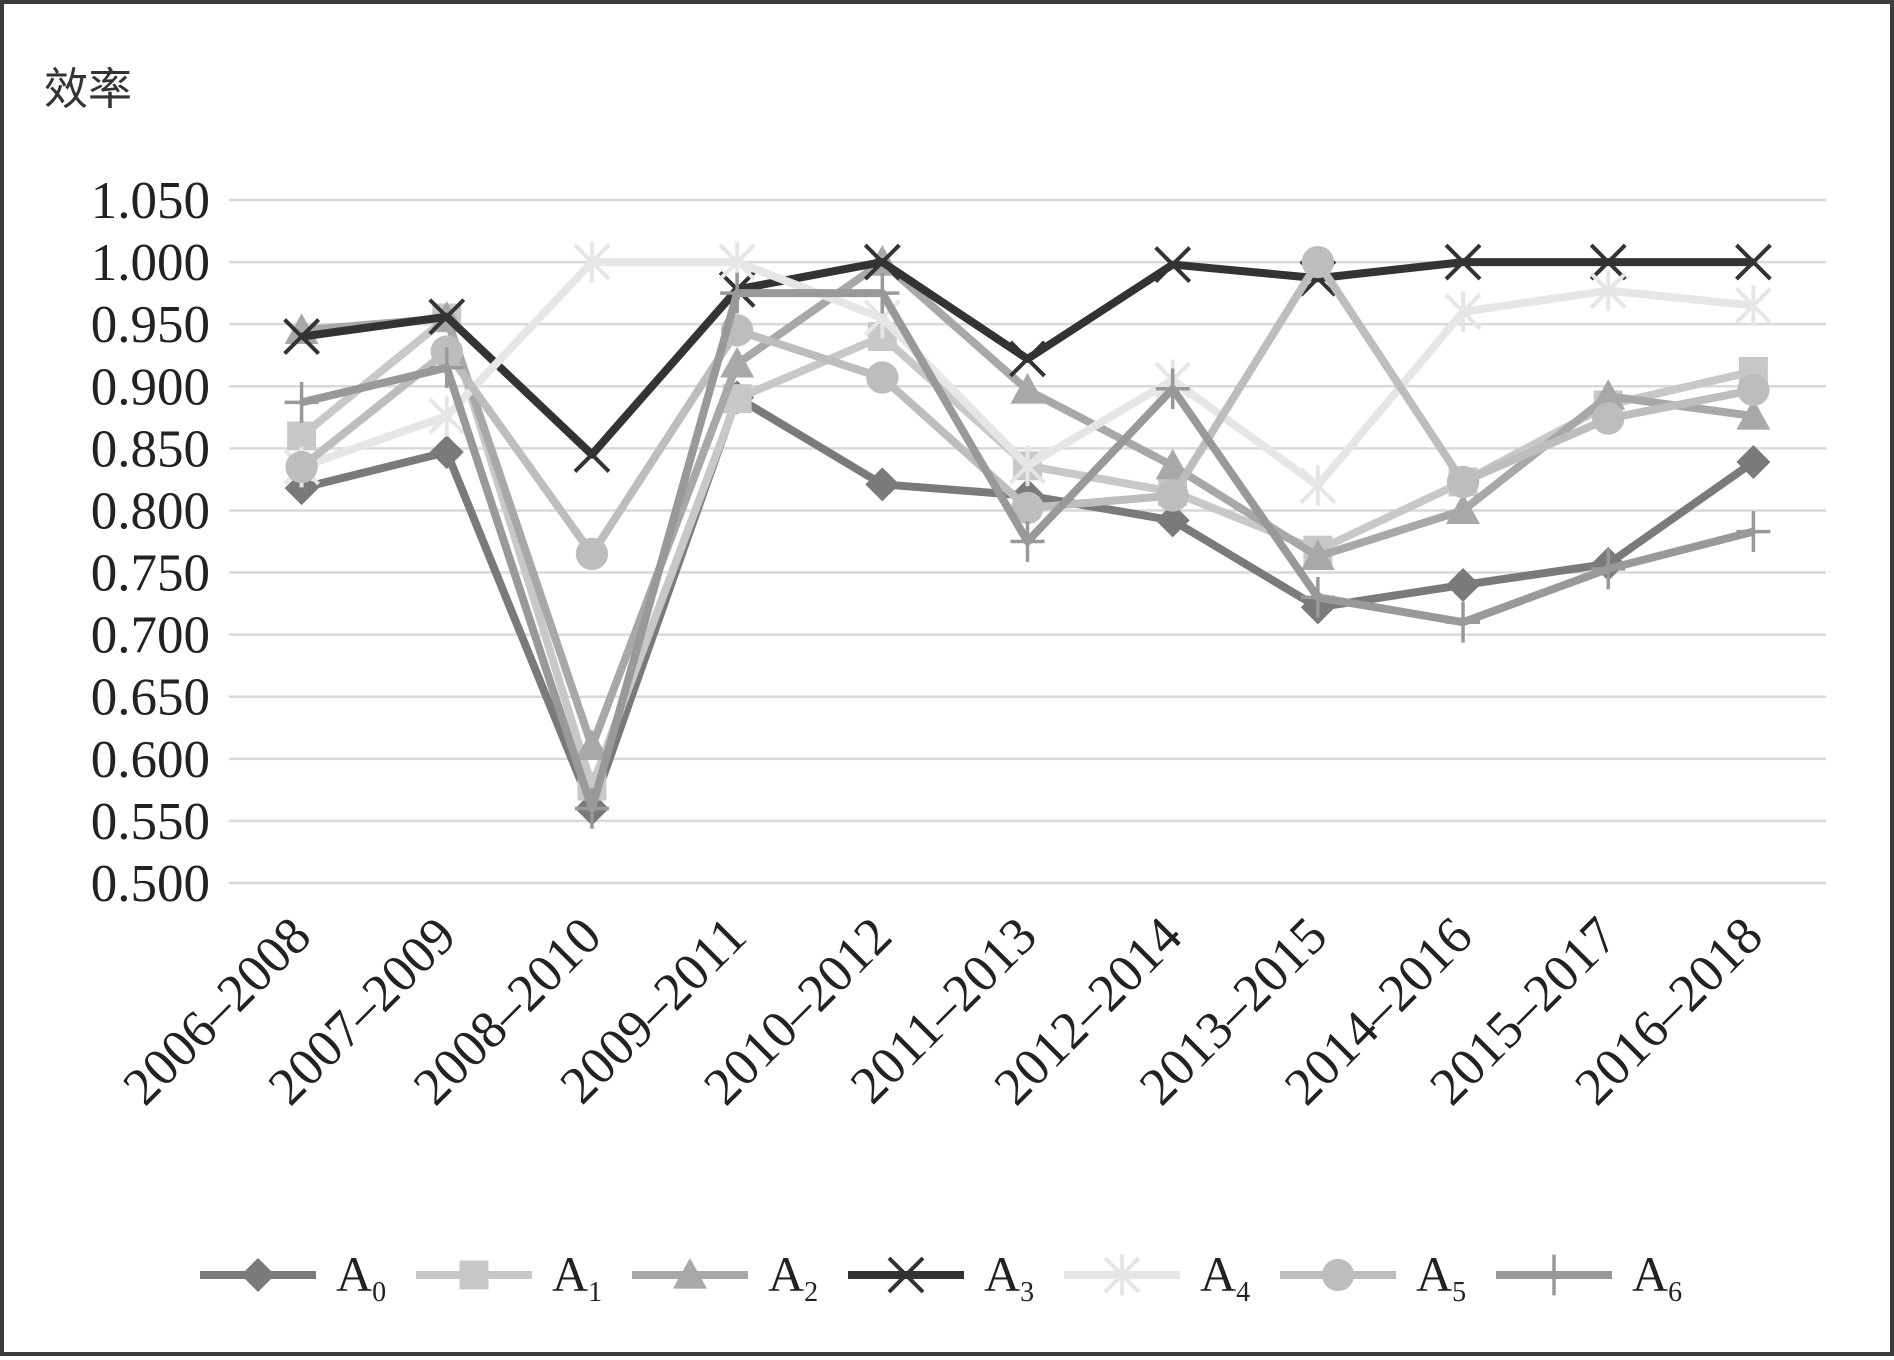  What do you see at coordinates (88, 89) in the screenshot?
I see `y-axis-label: 效率` at bounding box center [88, 89].